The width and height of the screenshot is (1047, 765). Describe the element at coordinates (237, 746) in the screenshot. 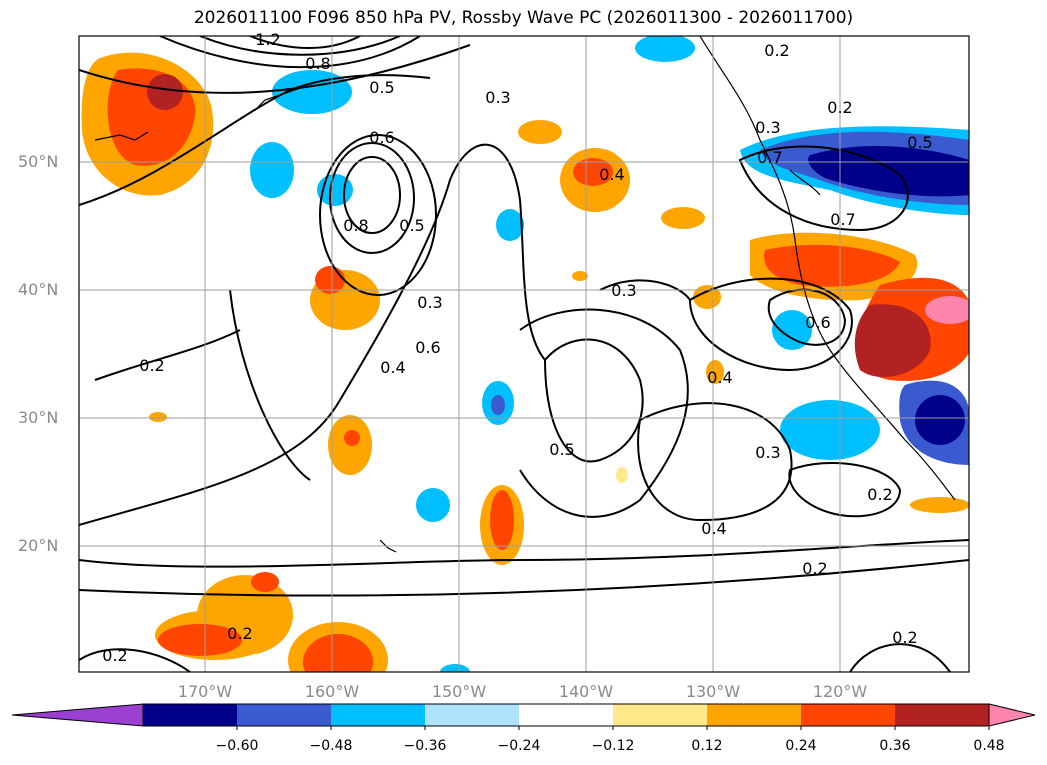

I see `colorbar-tick-label: −0.60` at that location.